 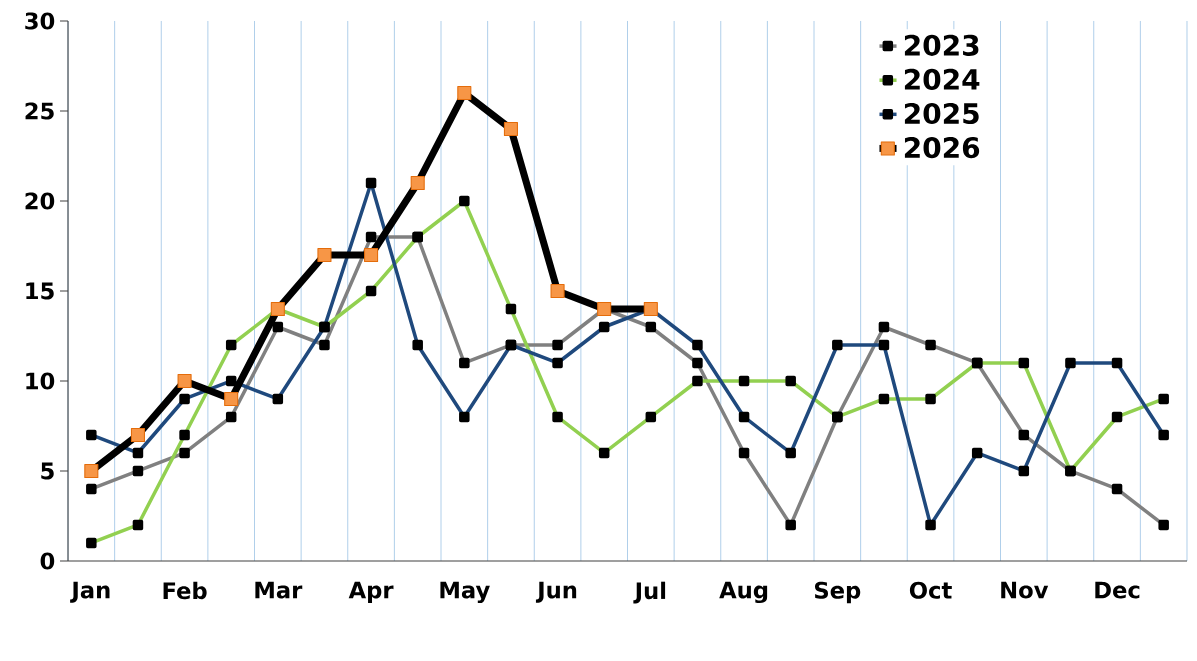 I want to click on legend-label: 2023, so click(x=941, y=45).